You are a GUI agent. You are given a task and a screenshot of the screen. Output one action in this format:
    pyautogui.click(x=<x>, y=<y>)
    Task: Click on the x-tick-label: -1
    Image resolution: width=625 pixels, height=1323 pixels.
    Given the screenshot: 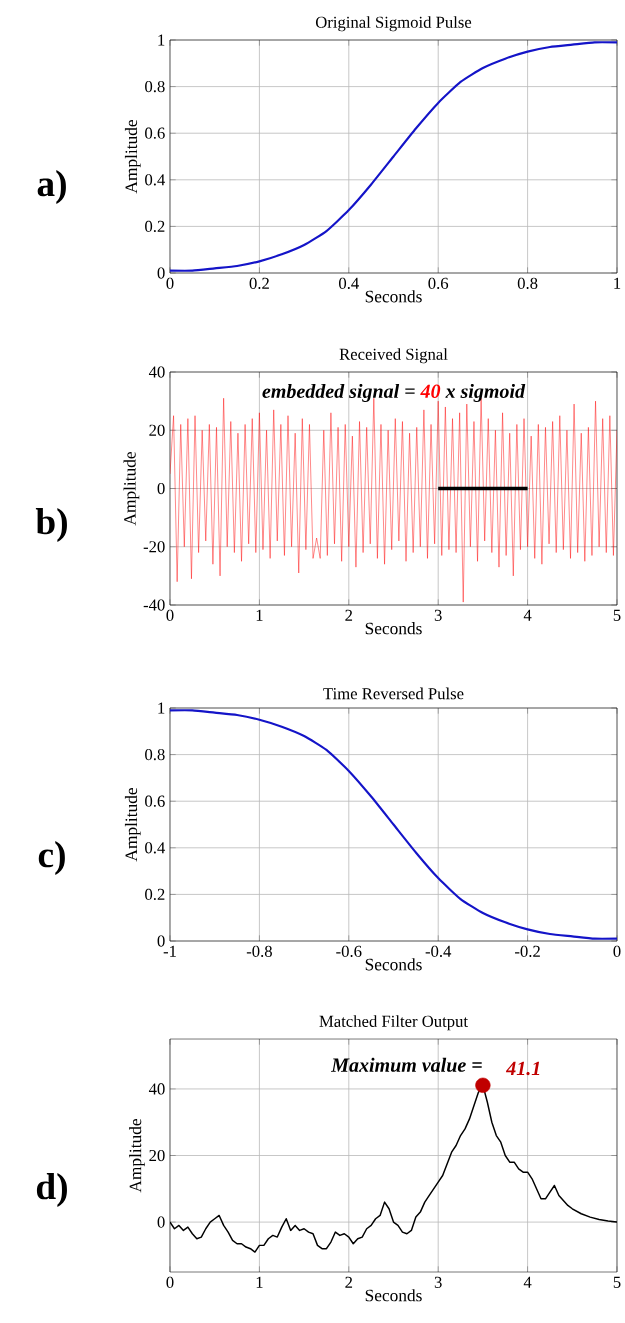 What is the action you would take?
    pyautogui.click(x=169, y=951)
    